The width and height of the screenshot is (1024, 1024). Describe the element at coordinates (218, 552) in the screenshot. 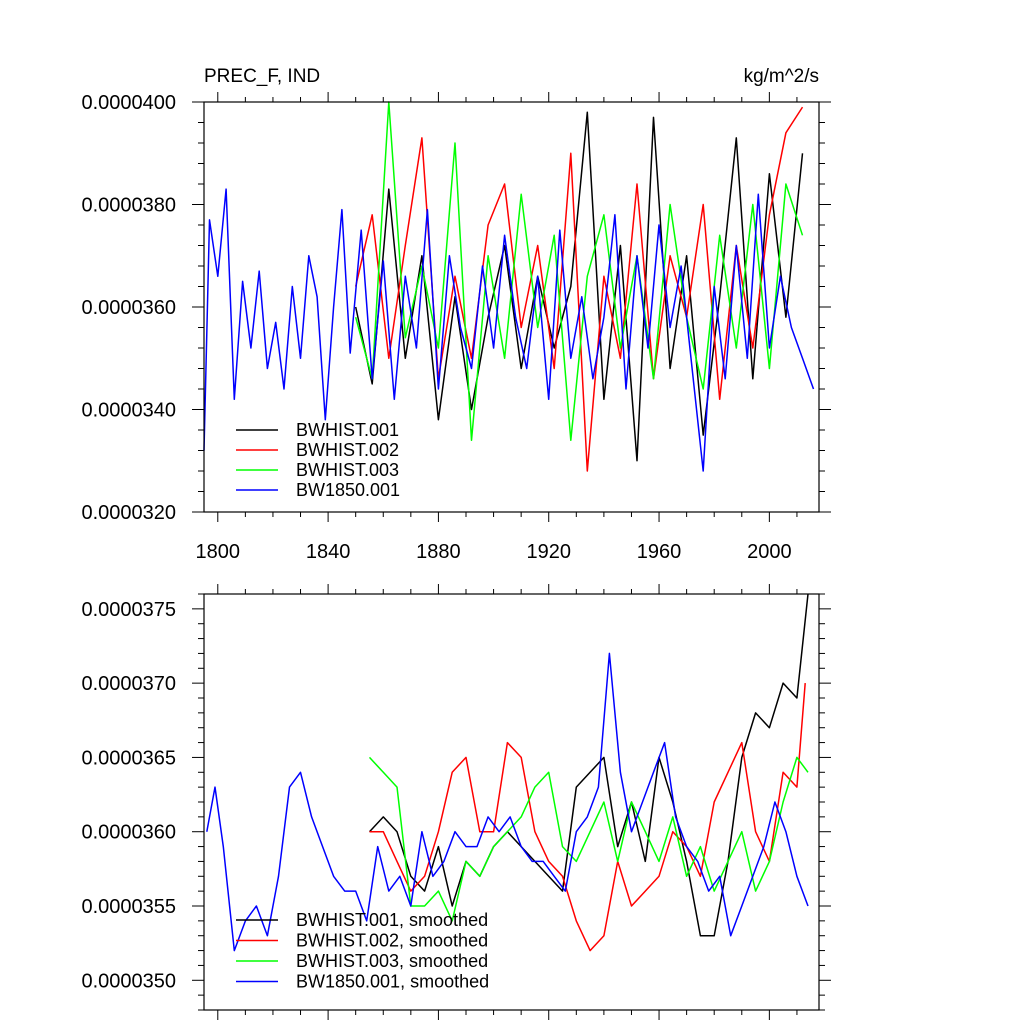

I see `top-x-tick-label: 1800` at that location.